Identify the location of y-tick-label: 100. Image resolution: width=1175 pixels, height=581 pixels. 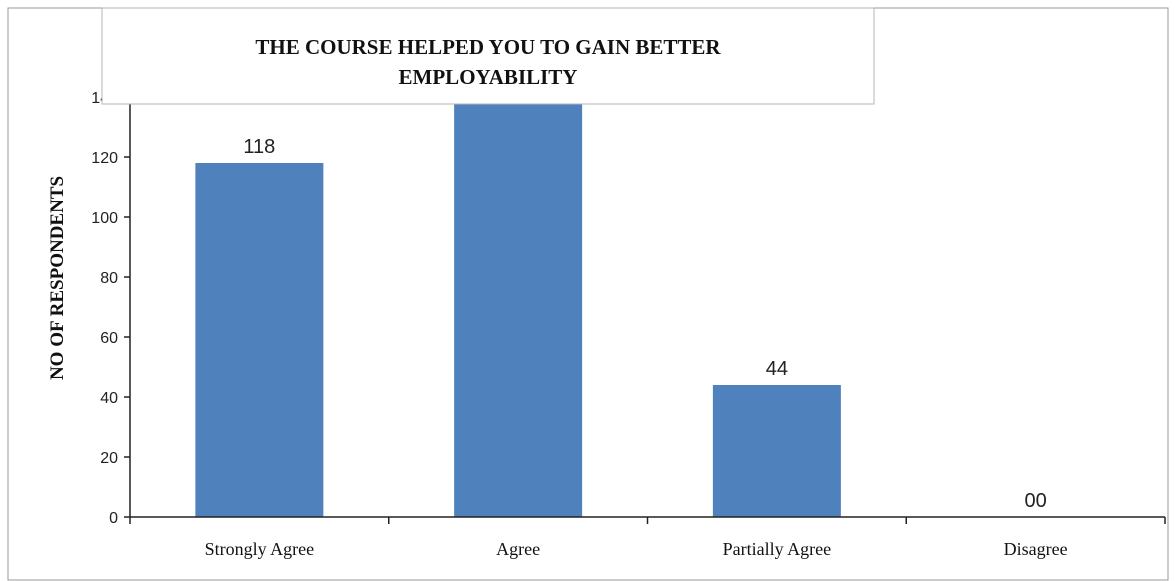
(104, 218).